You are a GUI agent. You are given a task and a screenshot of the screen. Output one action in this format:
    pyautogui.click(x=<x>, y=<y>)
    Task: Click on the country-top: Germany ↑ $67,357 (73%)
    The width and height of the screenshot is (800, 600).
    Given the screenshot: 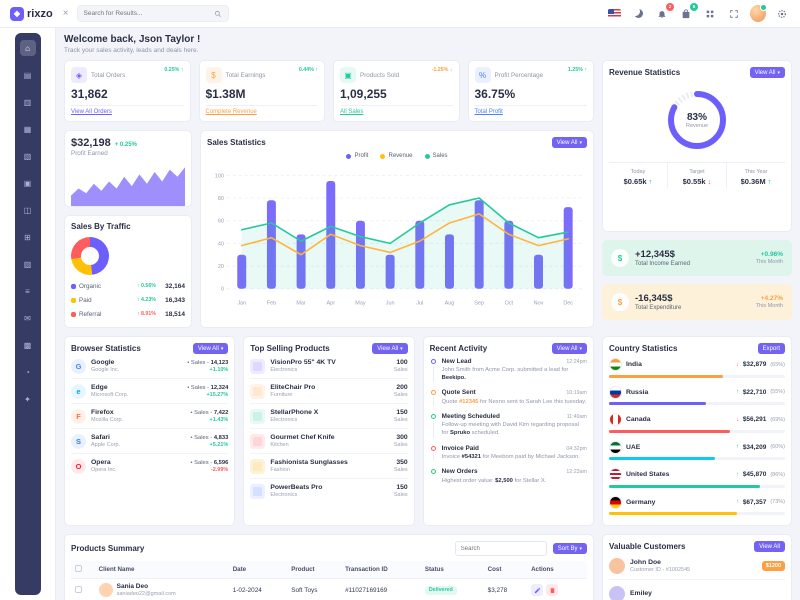 What is the action you would take?
    pyautogui.click(x=696, y=502)
    